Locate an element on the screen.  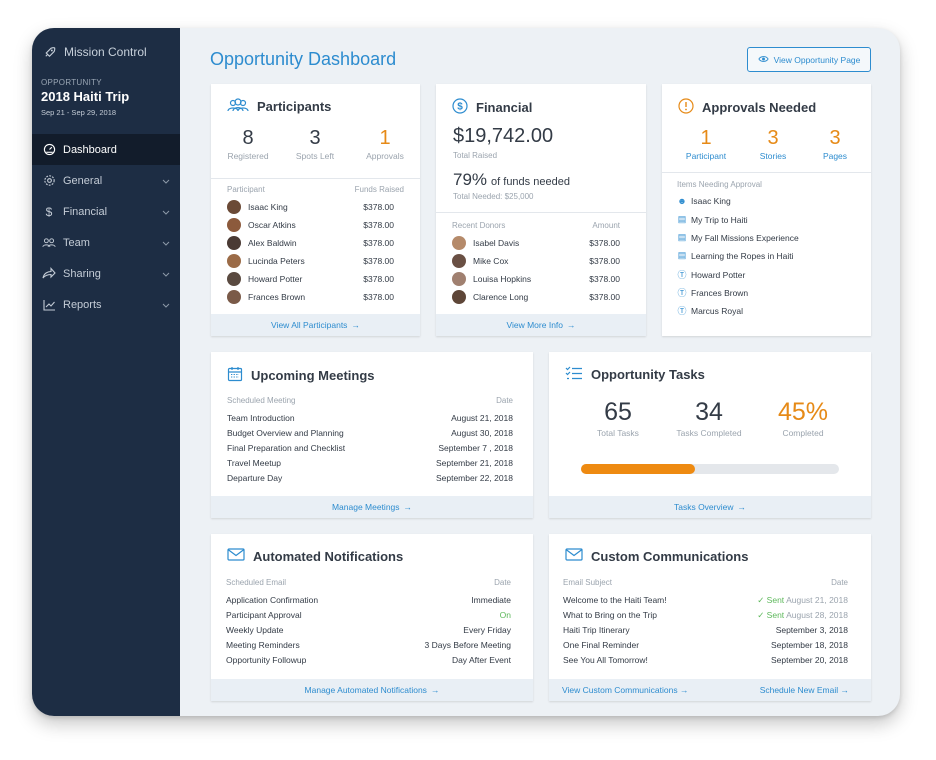
email-subject: What to Bring on the Trip is located at coordinates (610, 615).